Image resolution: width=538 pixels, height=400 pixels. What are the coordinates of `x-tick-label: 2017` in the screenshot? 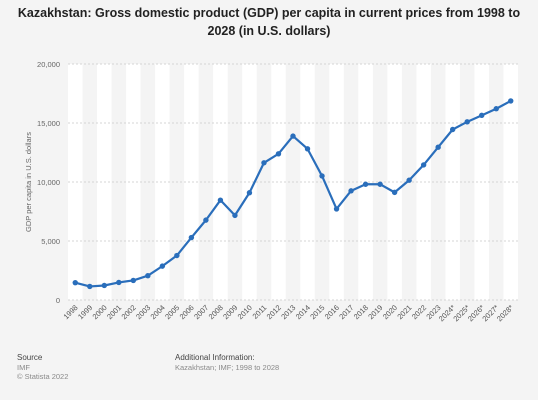 It's located at (346, 312).